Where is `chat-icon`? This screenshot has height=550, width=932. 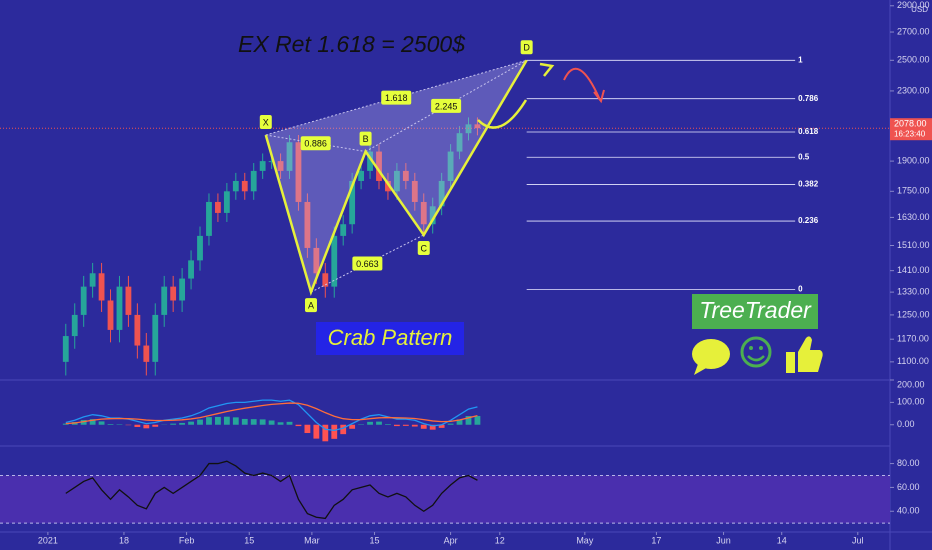 chat-icon is located at coordinates (711, 357).